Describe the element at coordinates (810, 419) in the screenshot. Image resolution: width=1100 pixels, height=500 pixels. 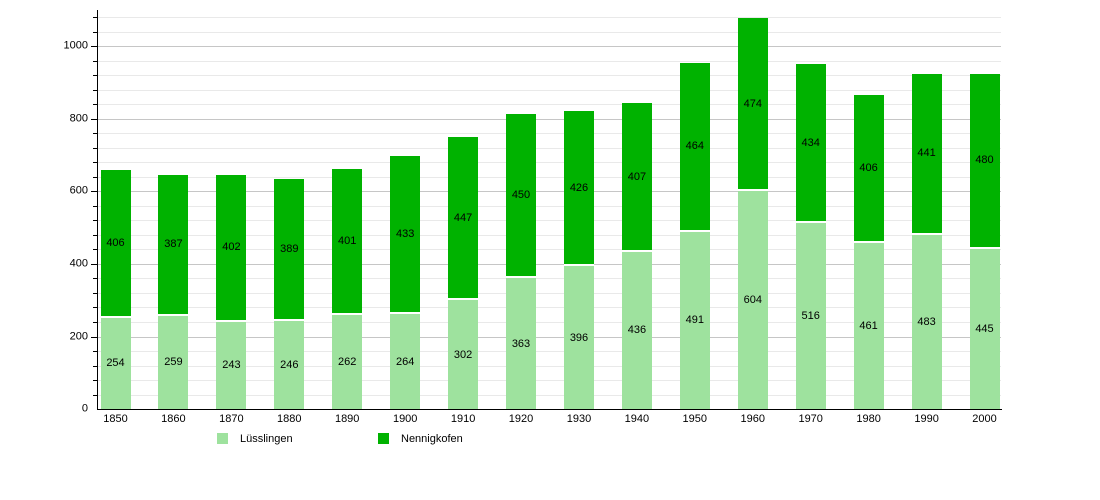
I see `x-axis-label-1970: 1970` at that location.